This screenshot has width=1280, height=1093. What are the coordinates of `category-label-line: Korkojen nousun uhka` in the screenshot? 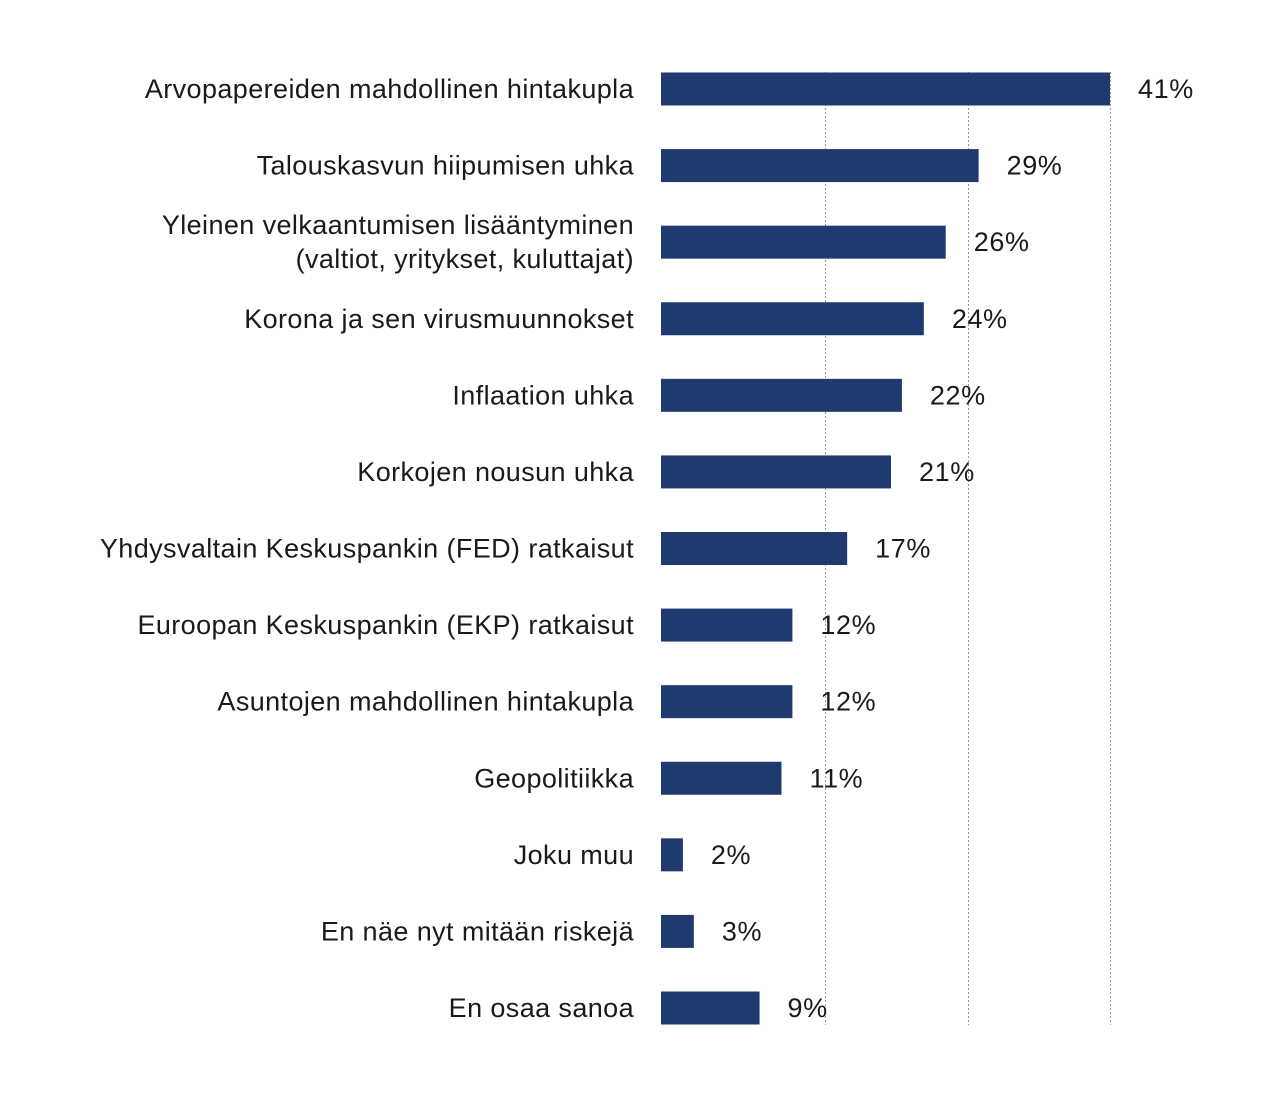 It's located at (495, 472).